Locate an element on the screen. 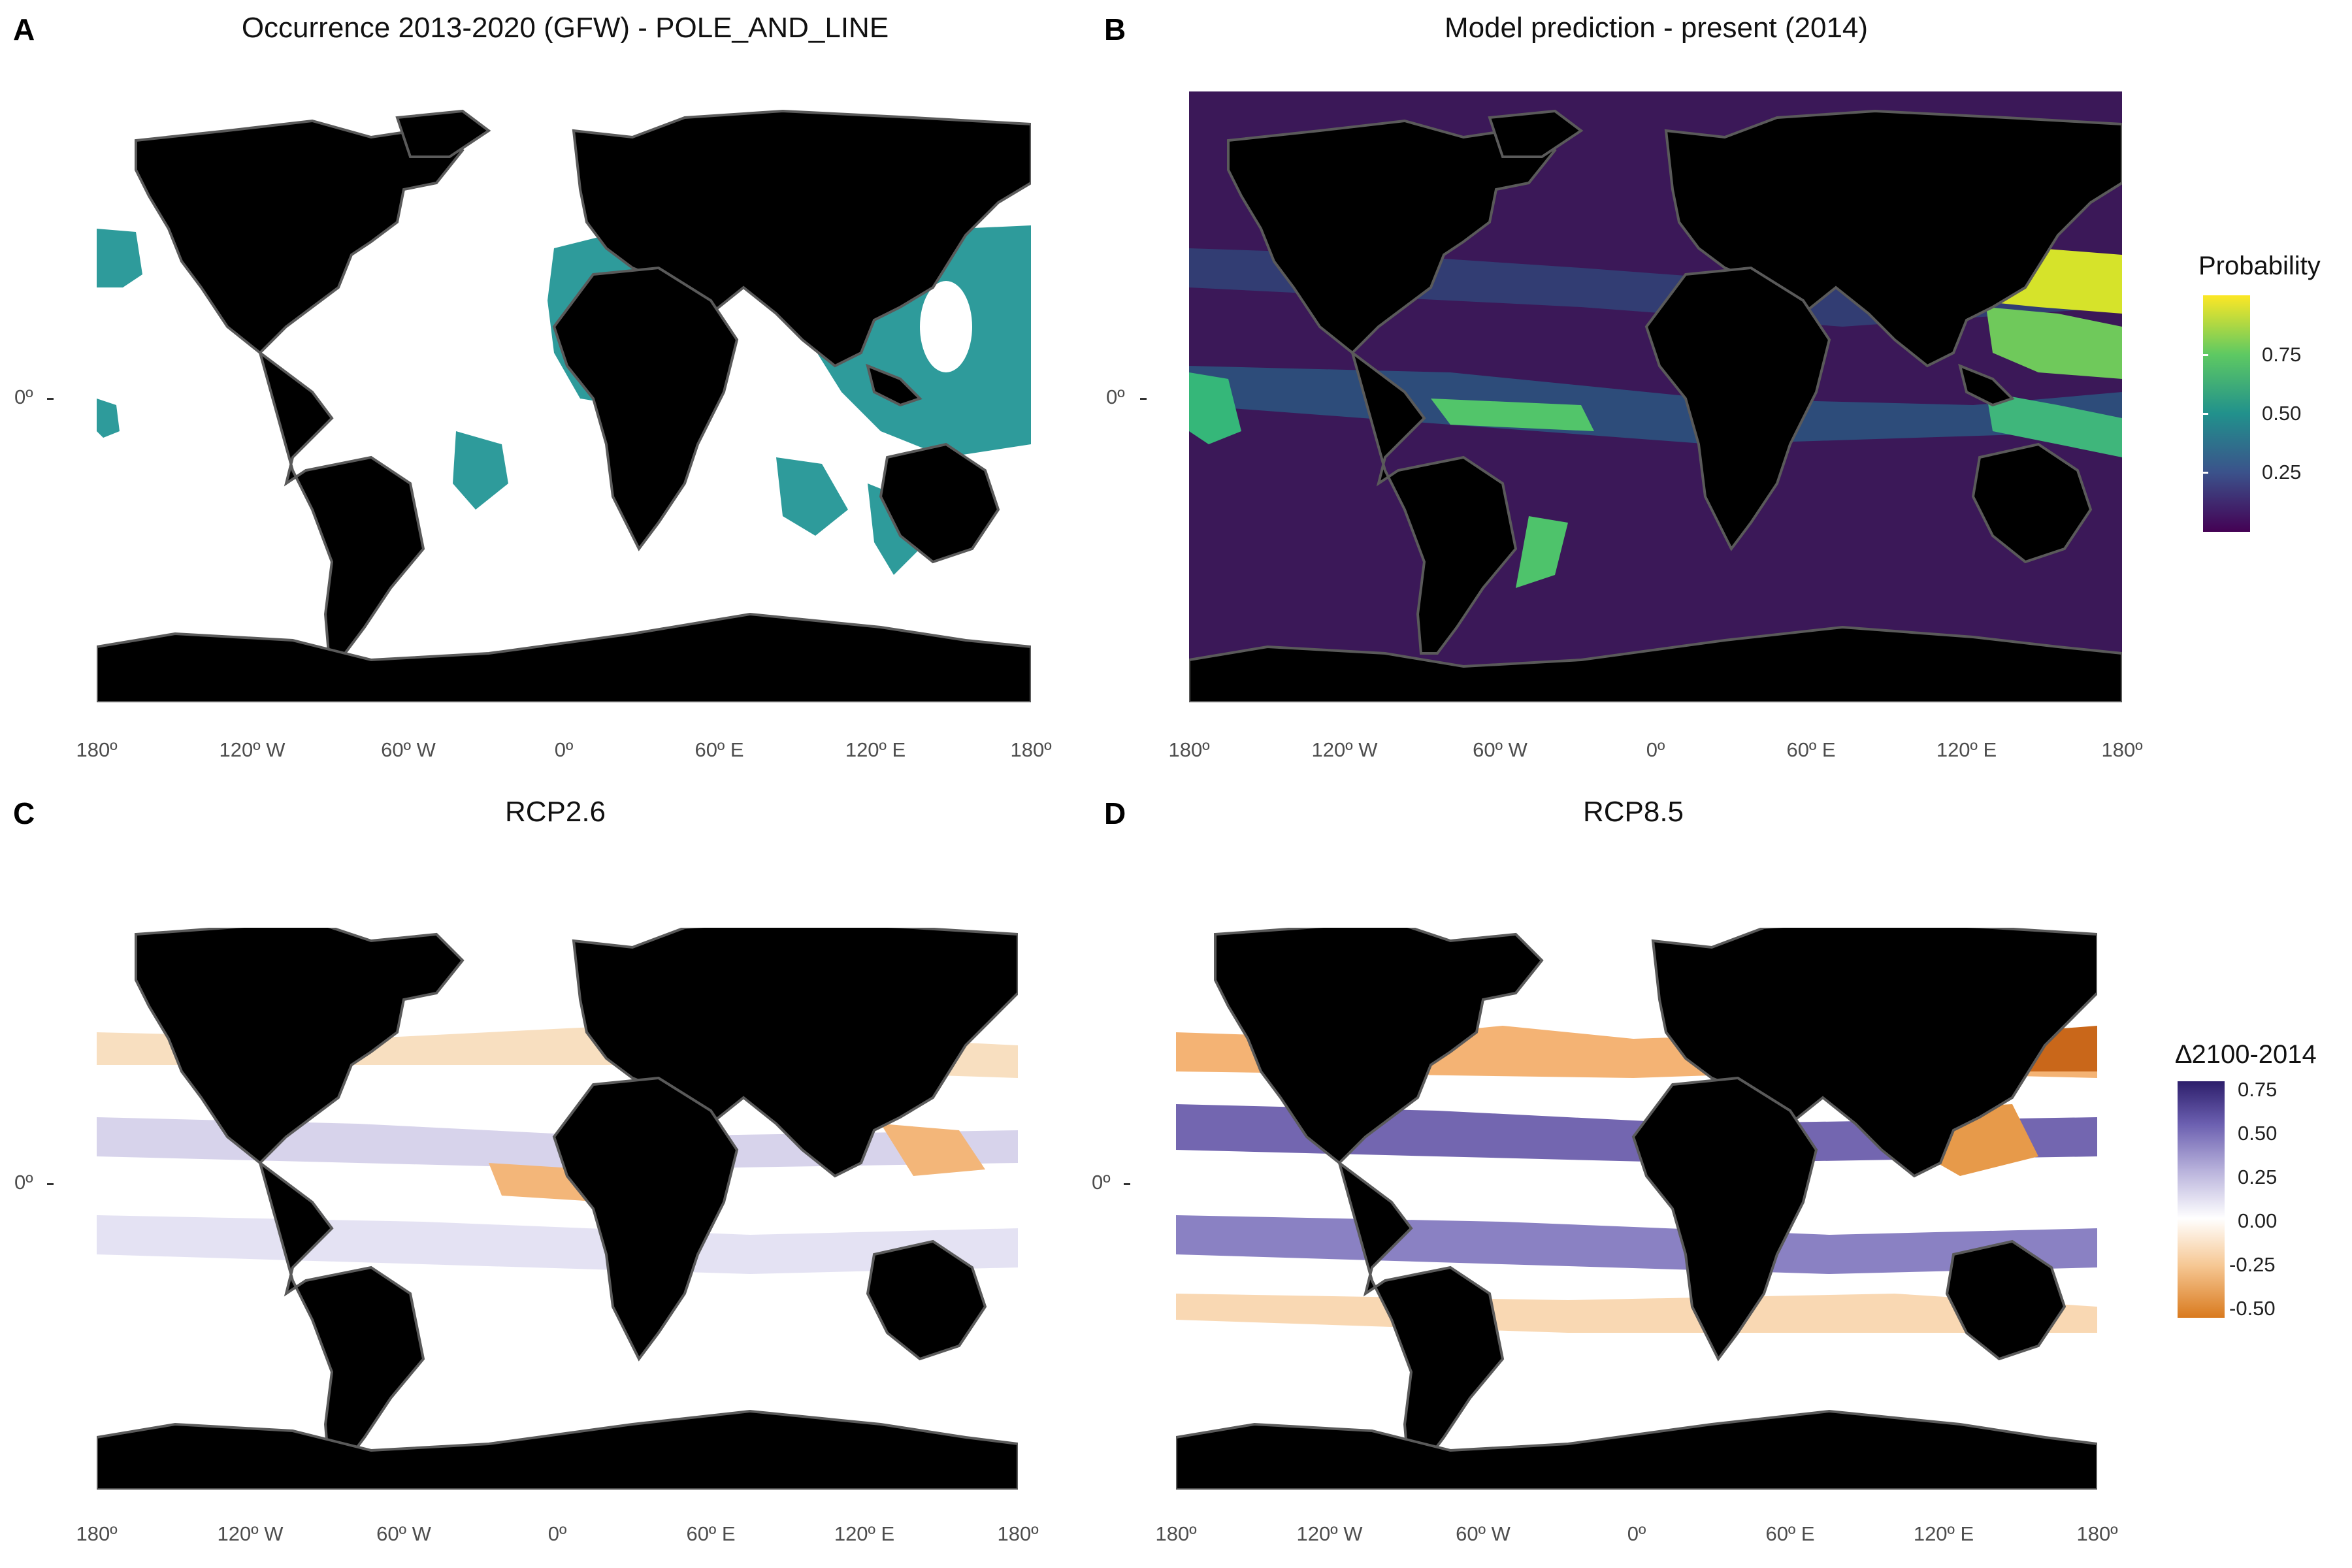 This screenshot has width=2352, height=1568. legend-probability-label: 0.25 is located at coordinates (2282, 472).